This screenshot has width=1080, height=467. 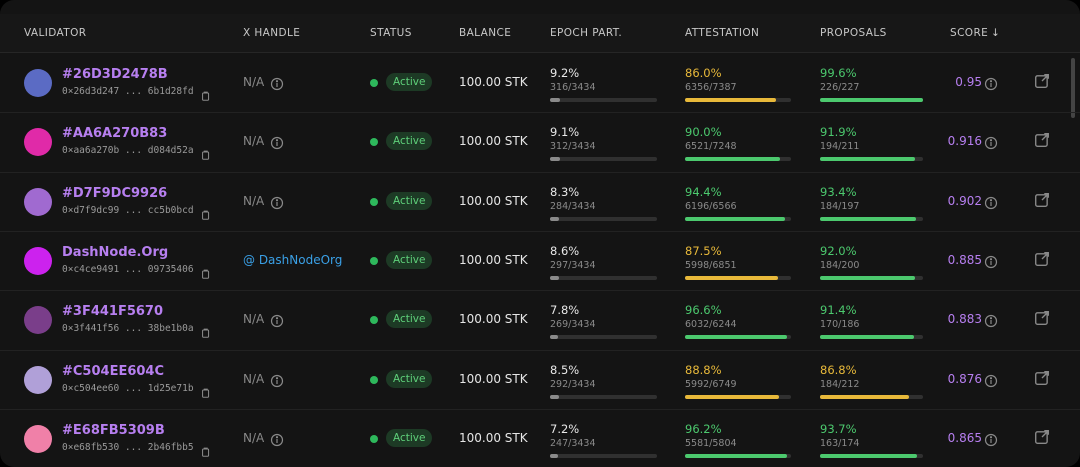 I want to click on column-header: PROPOSALS, so click(x=853, y=33).